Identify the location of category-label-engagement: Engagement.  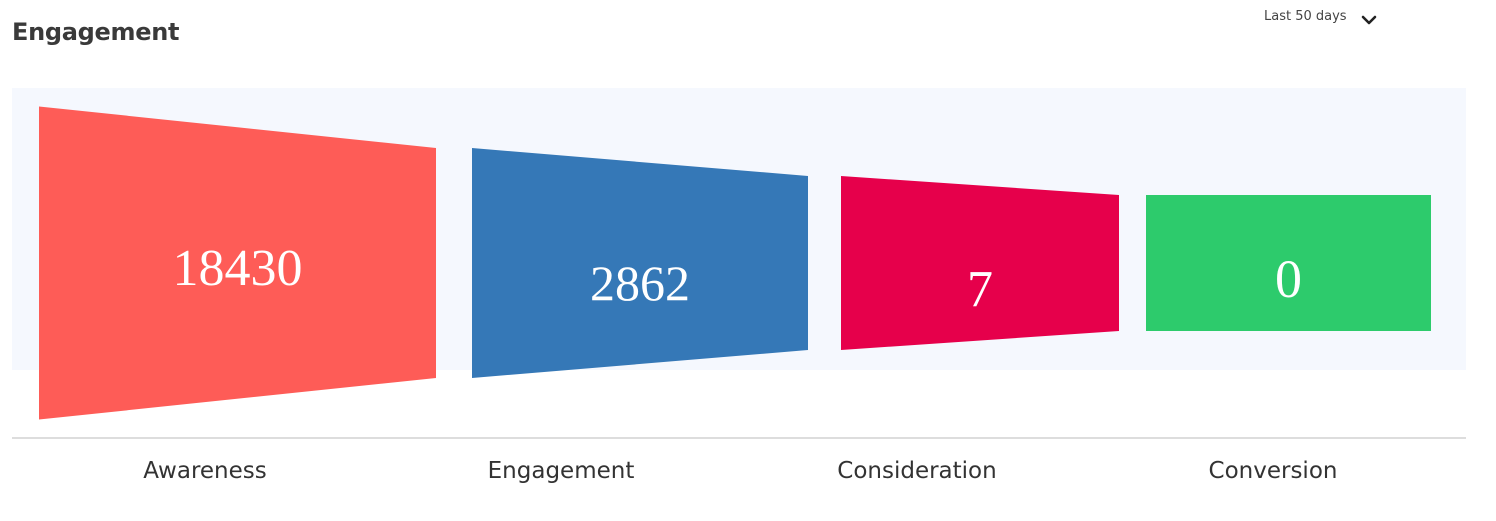
(561, 471).